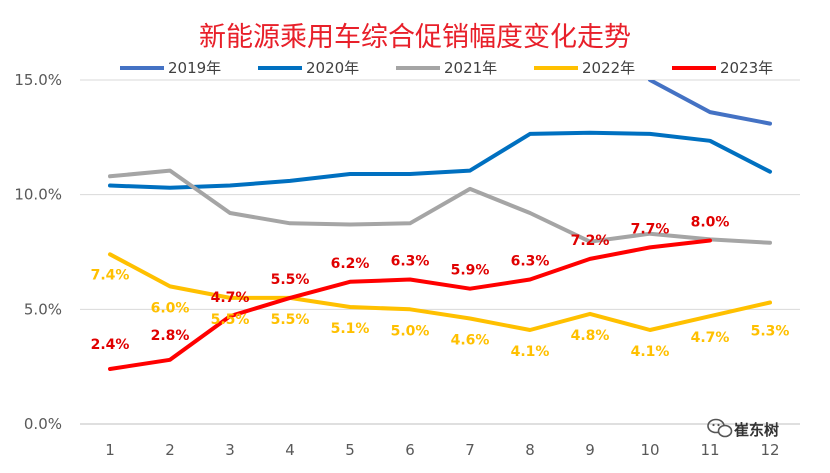  What do you see at coordinates (350, 450) in the screenshot?
I see `x-tick-label: 5` at bounding box center [350, 450].